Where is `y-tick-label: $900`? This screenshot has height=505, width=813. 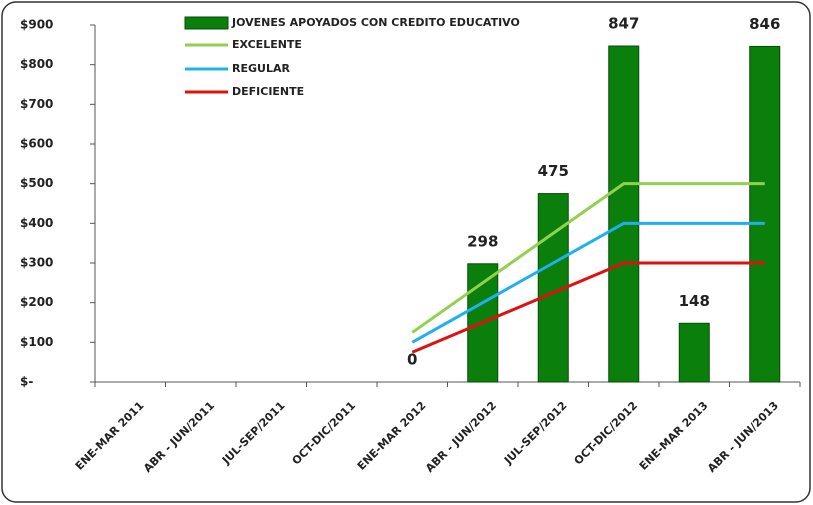
y-tick-label: $900 is located at coordinates (36, 25).